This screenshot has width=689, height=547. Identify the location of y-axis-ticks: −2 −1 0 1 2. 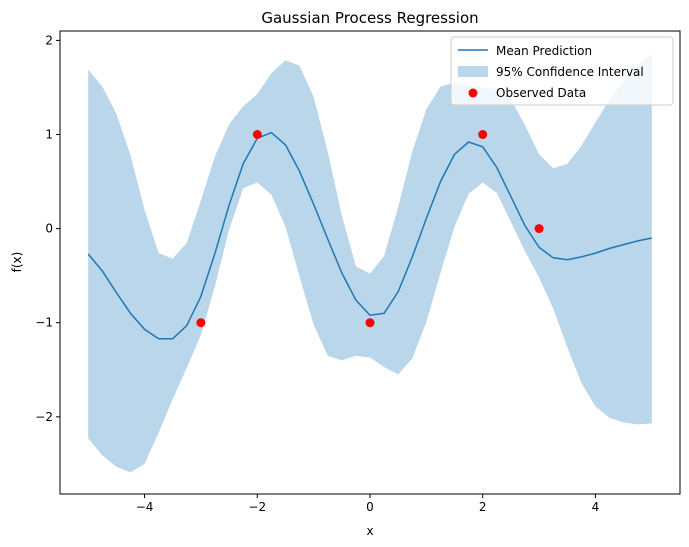
(47, 228).